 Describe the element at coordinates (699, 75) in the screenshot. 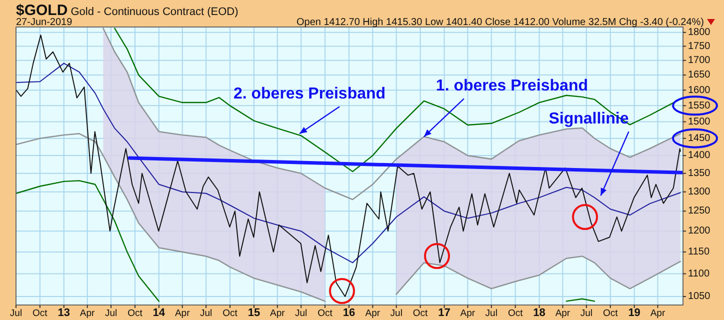

I see `y-tick-label: 1650` at that location.